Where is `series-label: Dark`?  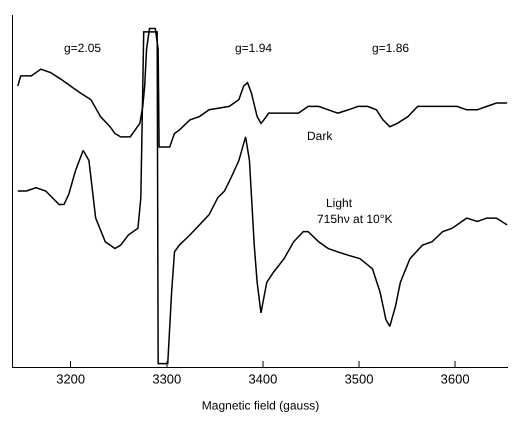 series-label: Dark is located at coordinates (320, 136).